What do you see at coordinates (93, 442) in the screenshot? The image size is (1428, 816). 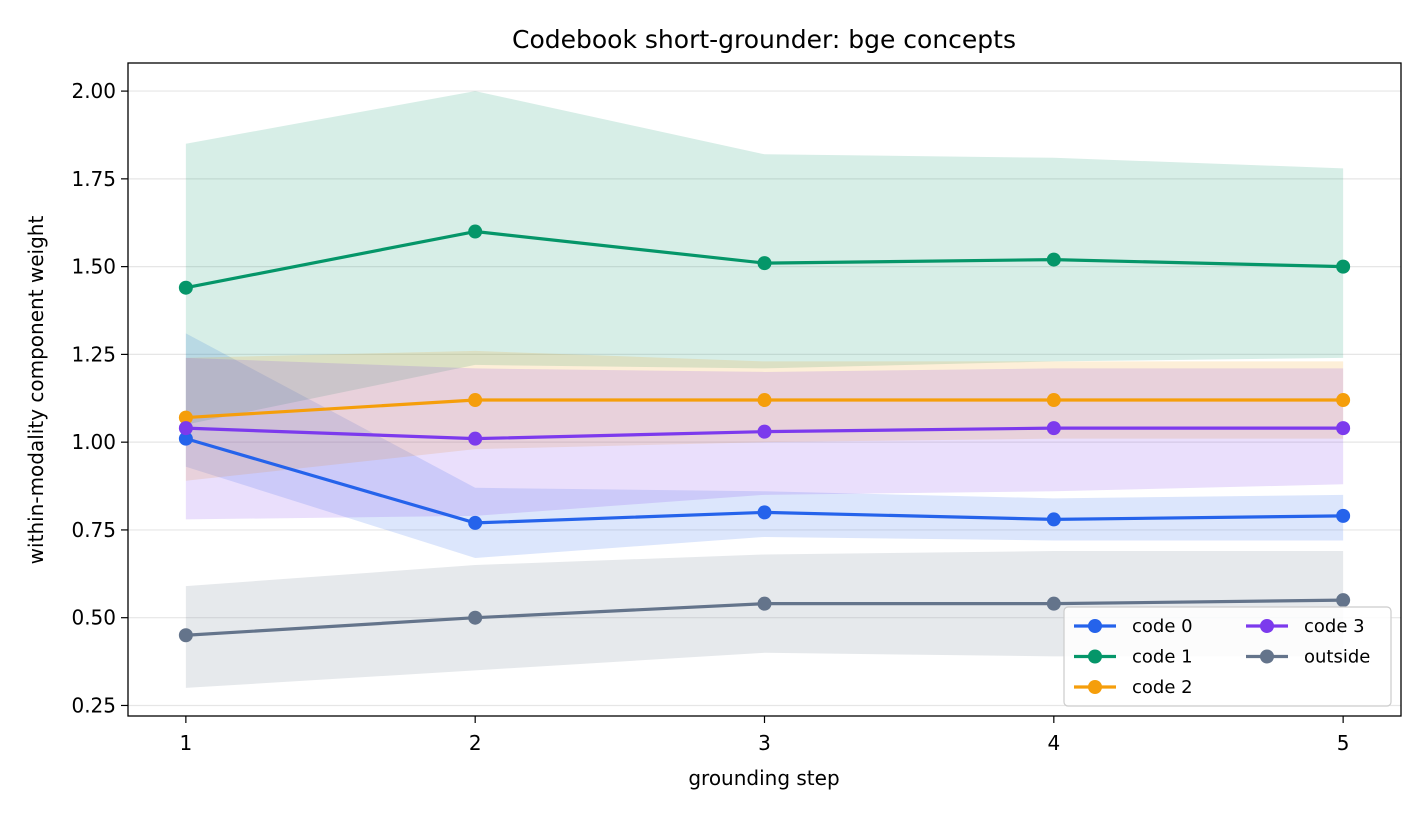 I see `y-tick-label: 1.00` at bounding box center [93, 442].